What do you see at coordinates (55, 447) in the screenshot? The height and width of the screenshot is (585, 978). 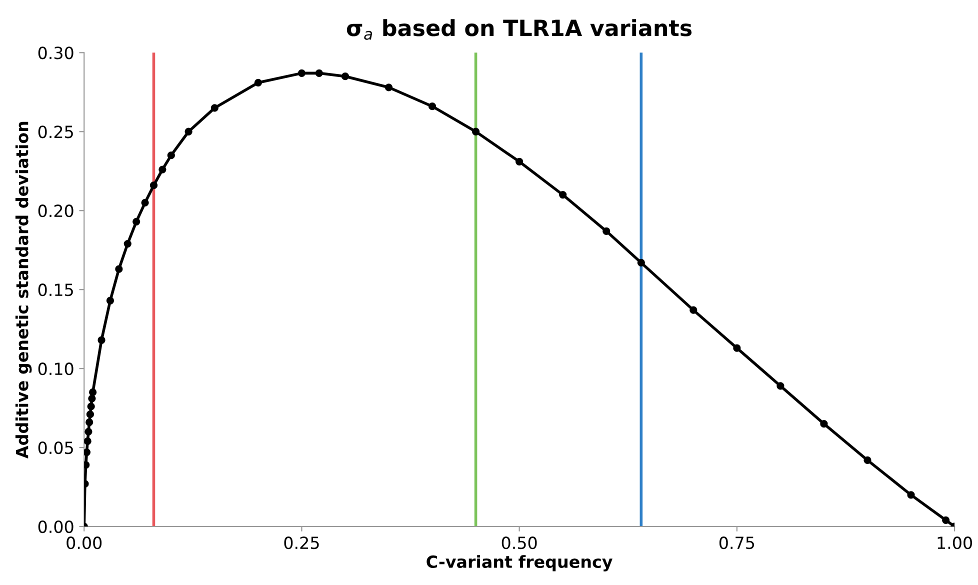 I see `y-tick-label: 0.05` at bounding box center [55, 447].